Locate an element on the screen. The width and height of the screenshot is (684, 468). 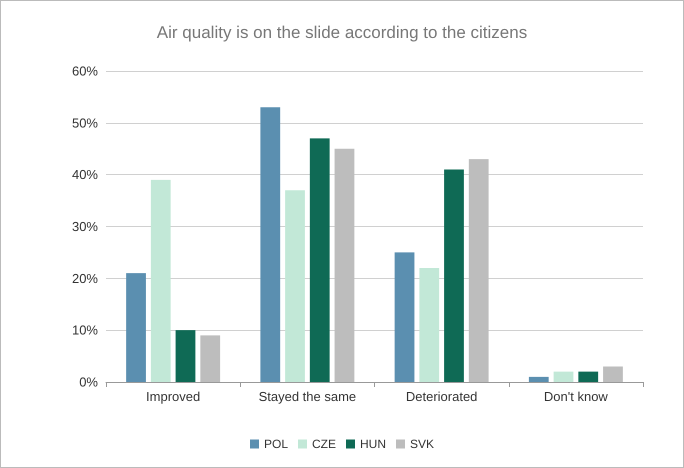
x-tick-label: Don't know is located at coordinates (576, 396).